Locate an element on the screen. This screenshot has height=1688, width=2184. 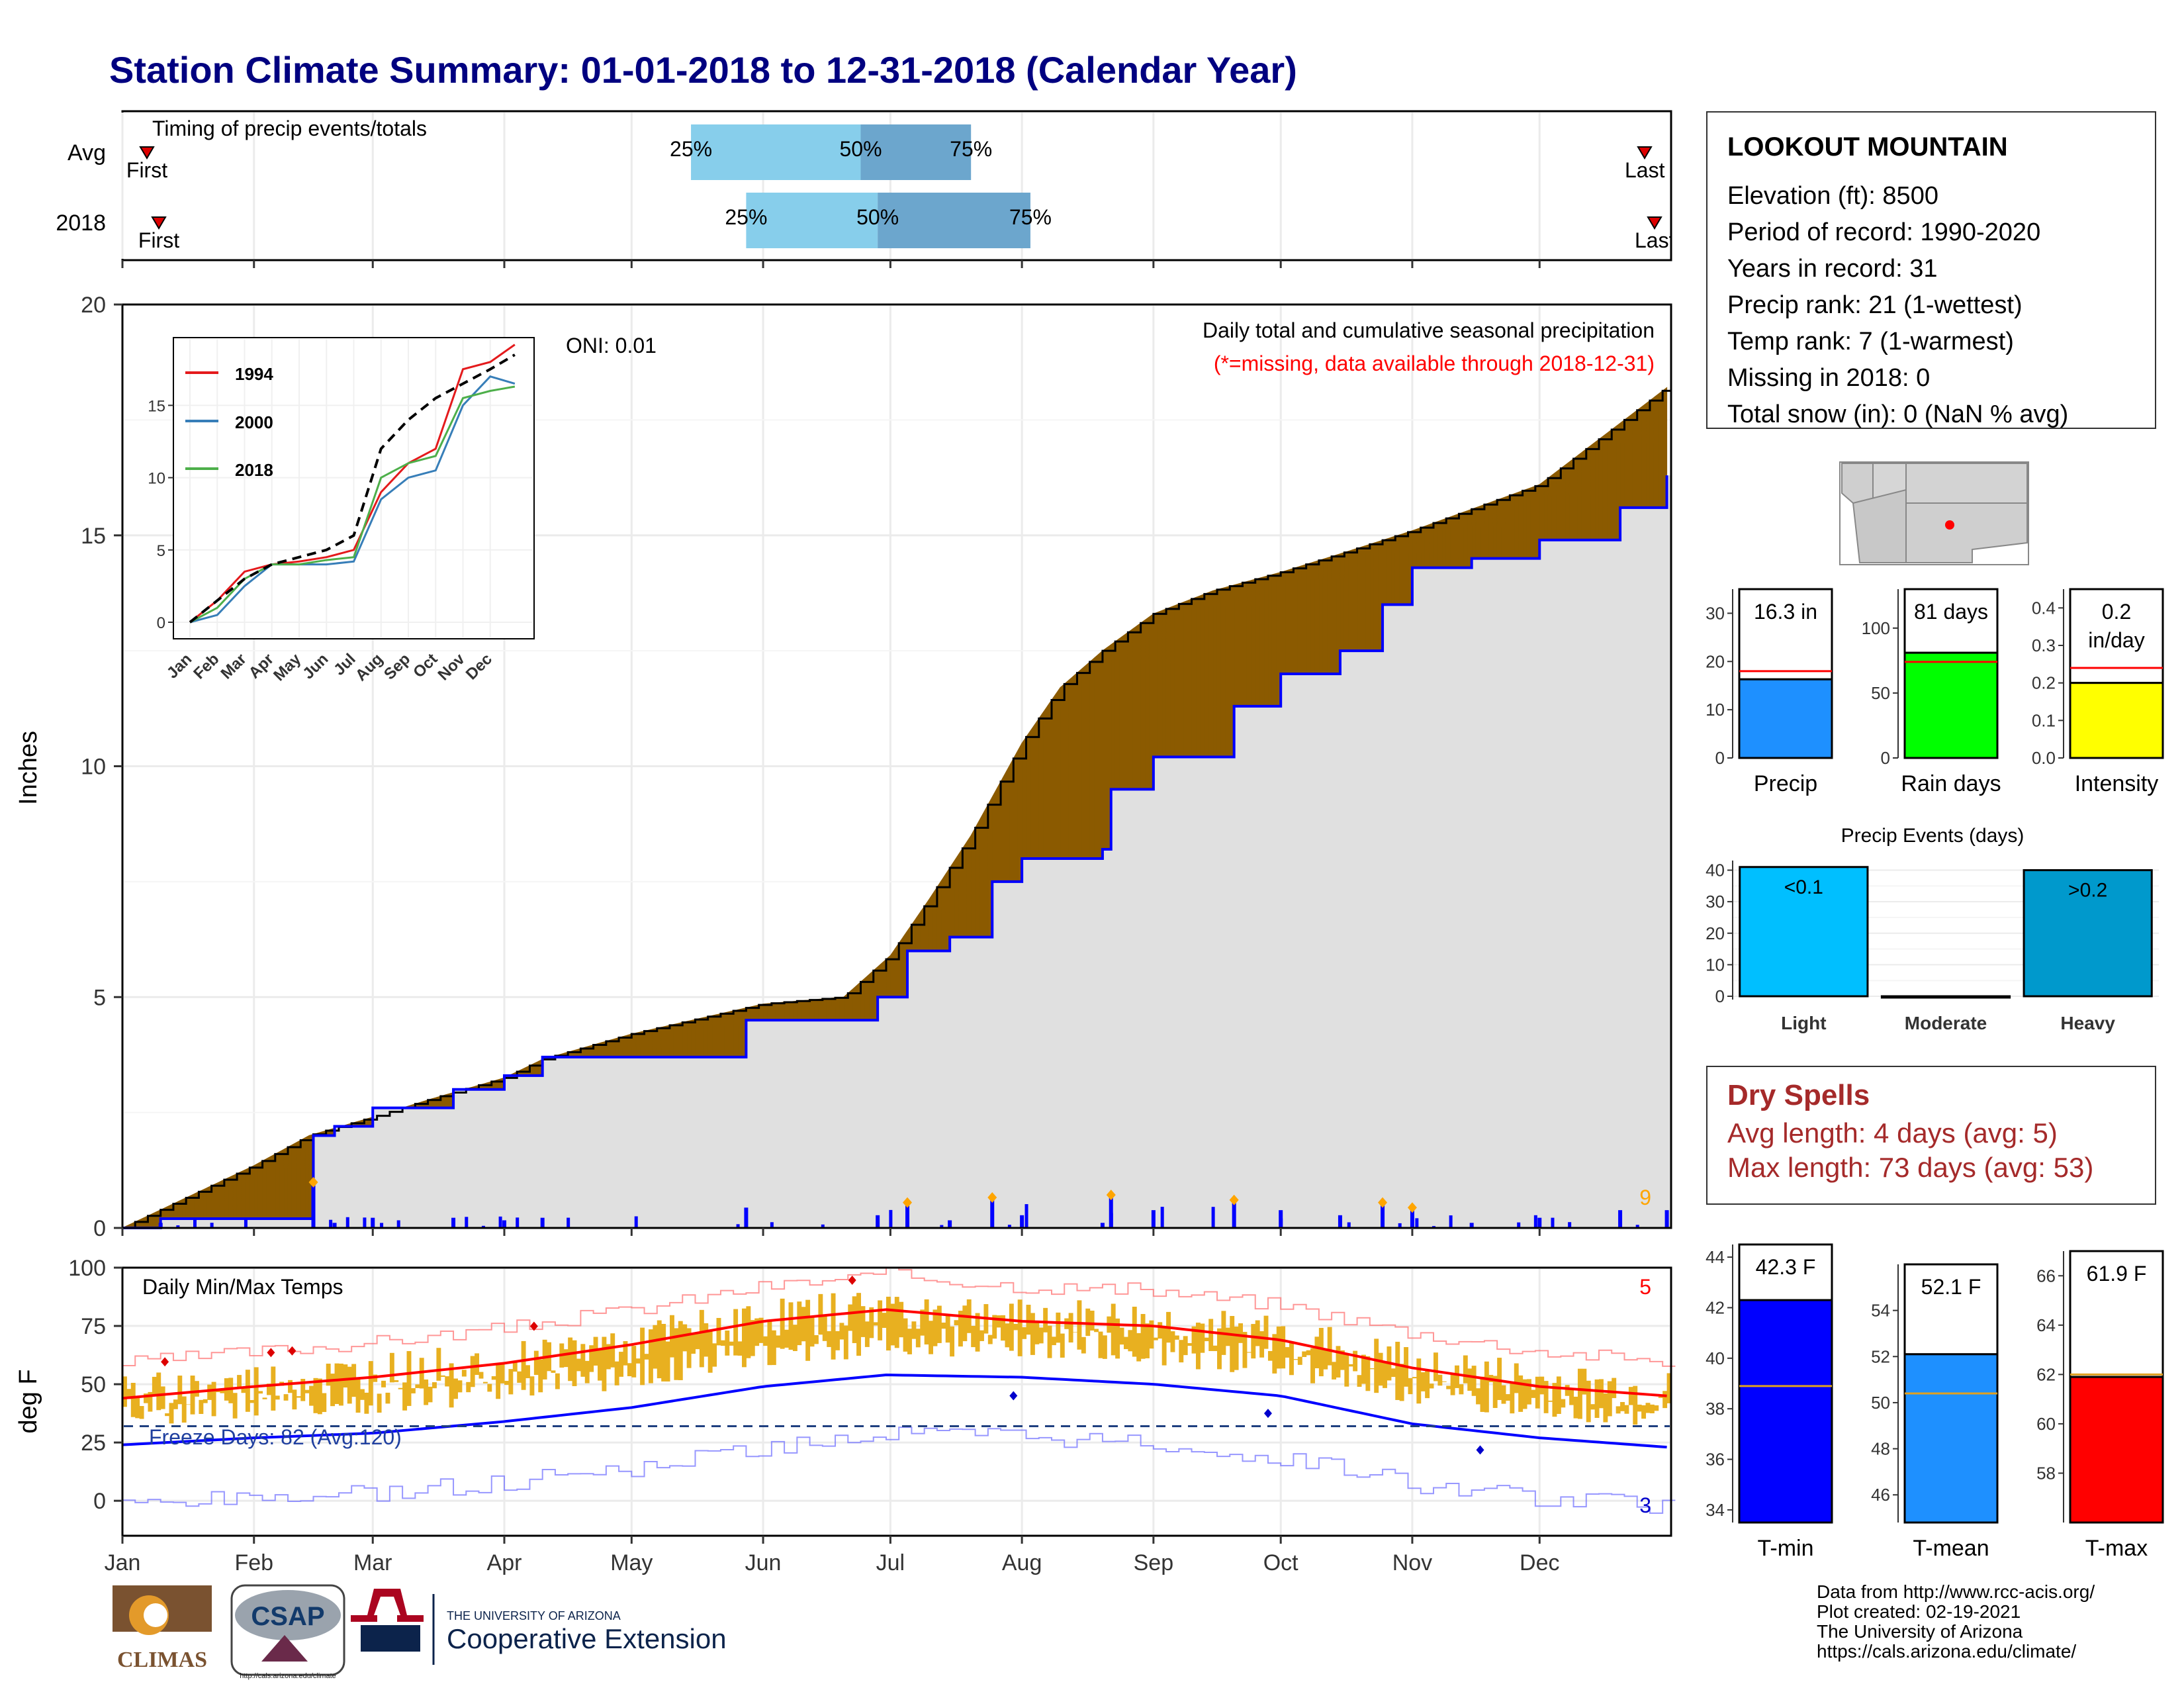
mini-ytick-label: 0.2 is located at coordinates (2044, 683).